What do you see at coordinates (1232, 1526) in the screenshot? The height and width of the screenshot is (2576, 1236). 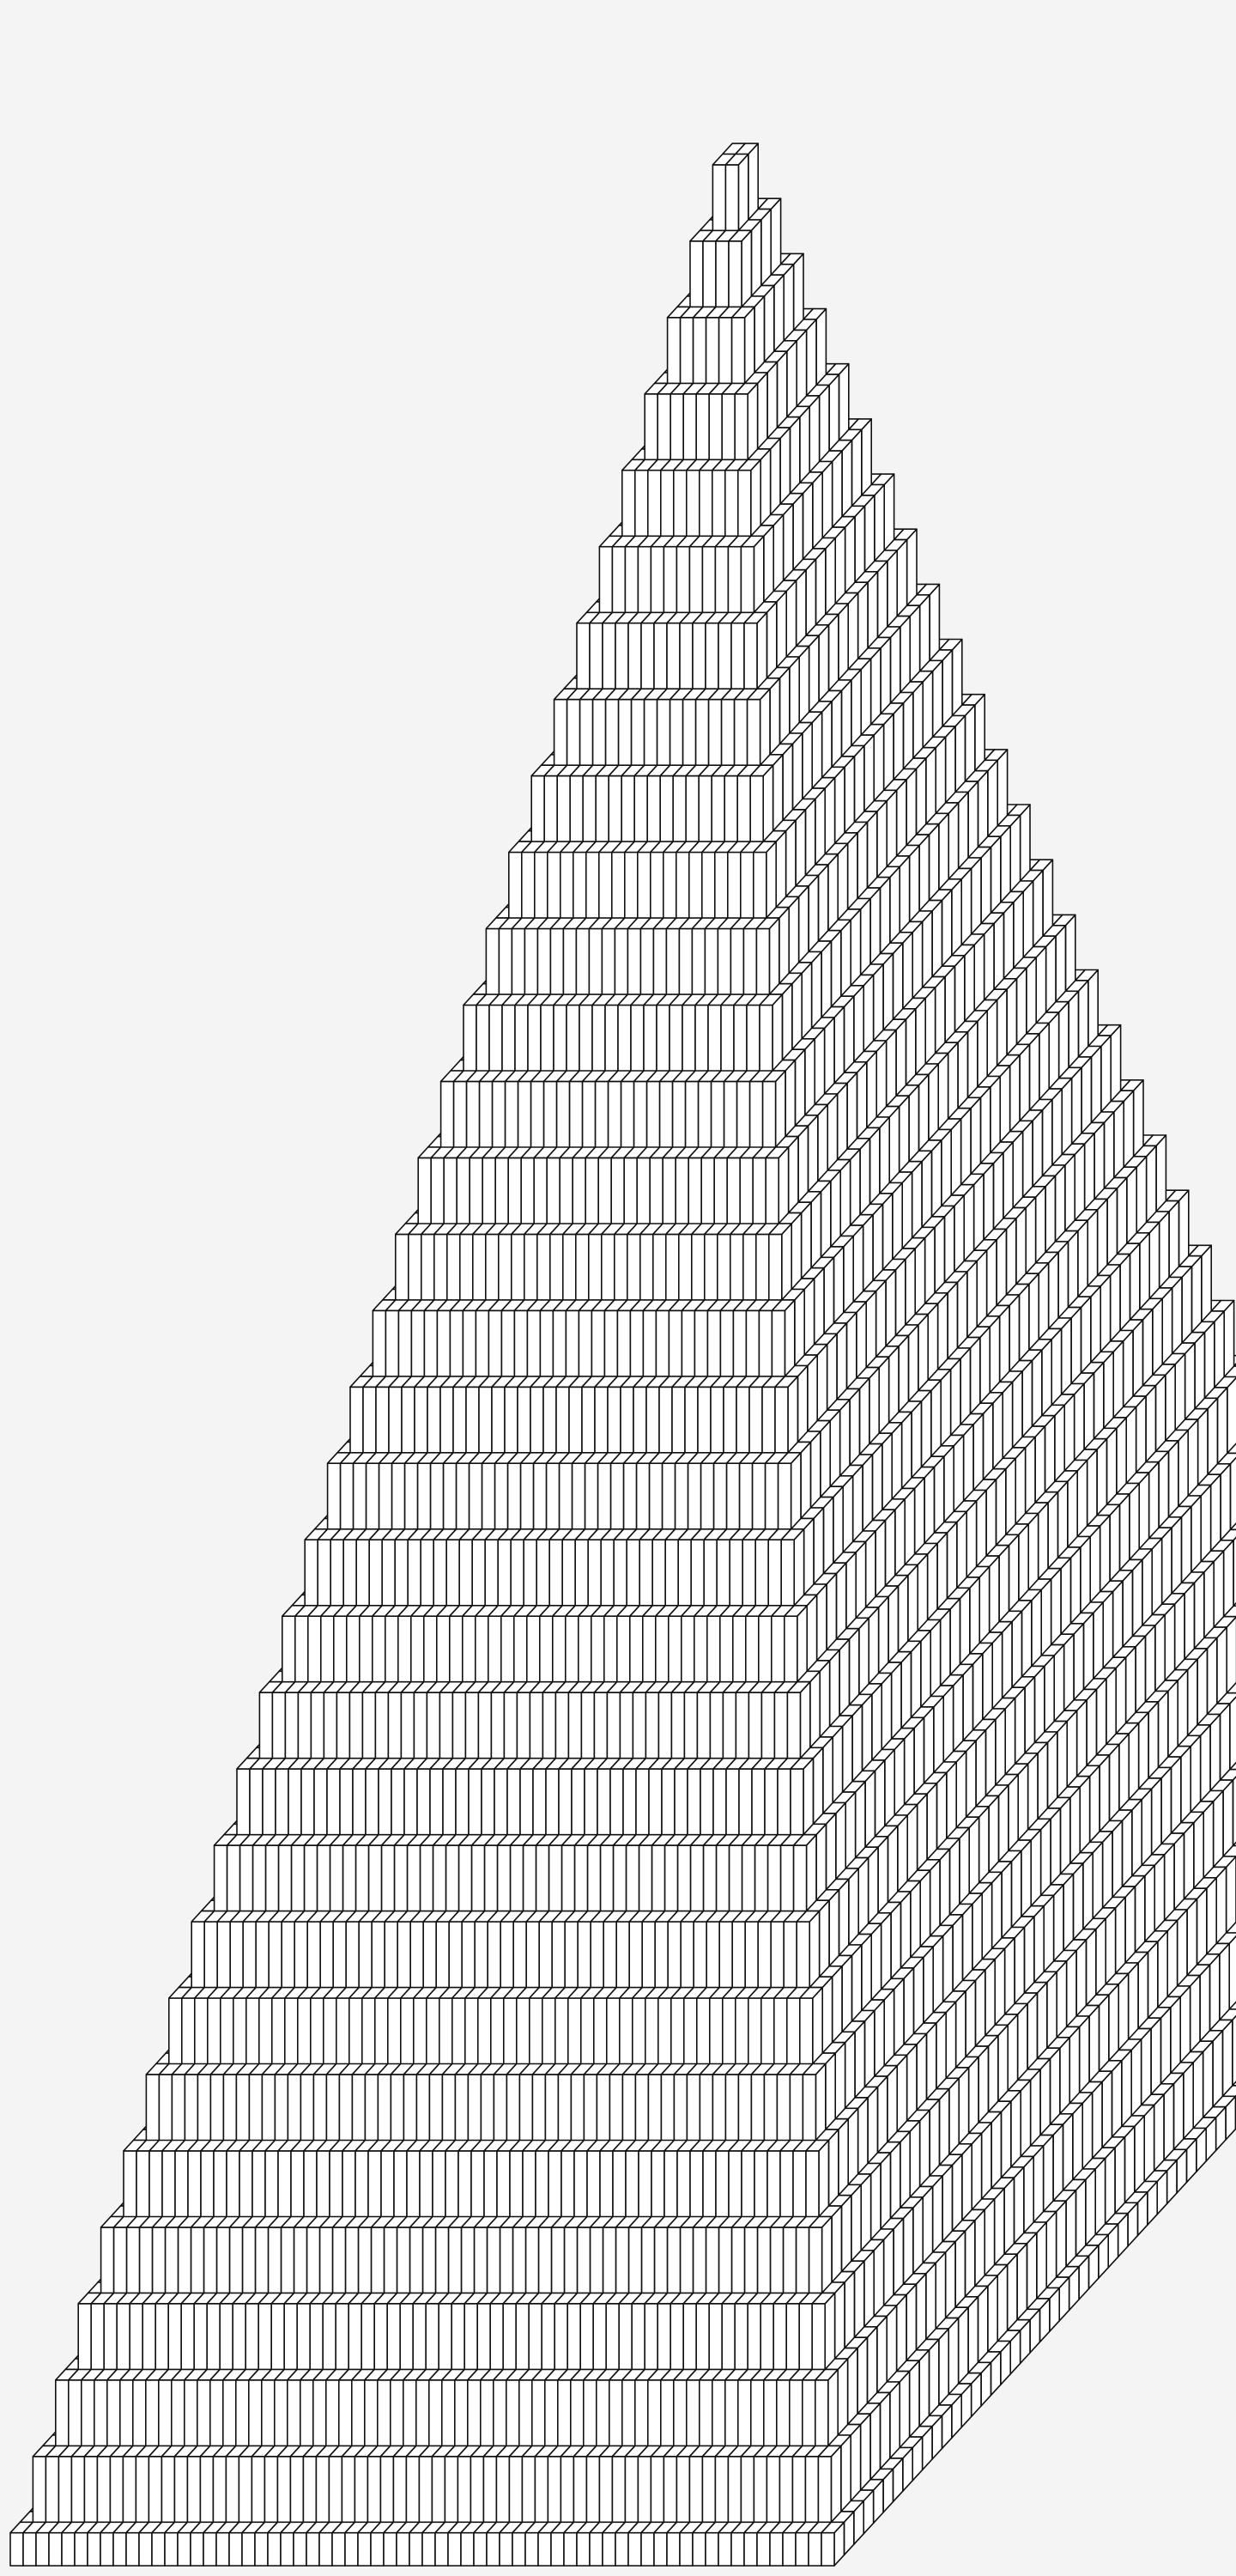 I see `surface-top-face` at bounding box center [1232, 1526].